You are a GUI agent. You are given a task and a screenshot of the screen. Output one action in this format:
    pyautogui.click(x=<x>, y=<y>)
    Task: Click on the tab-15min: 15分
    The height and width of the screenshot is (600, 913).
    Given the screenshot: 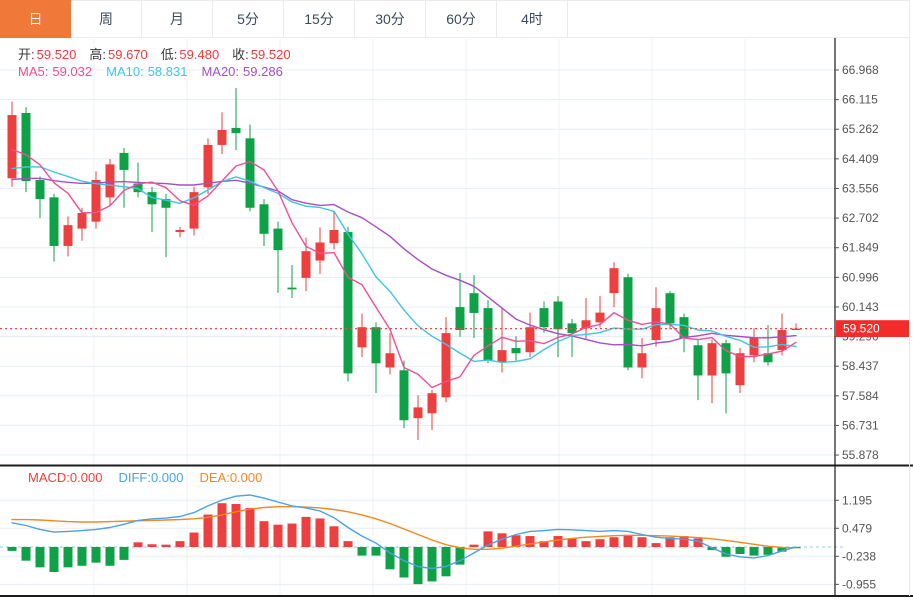 What is the action you would take?
    pyautogui.click(x=319, y=19)
    